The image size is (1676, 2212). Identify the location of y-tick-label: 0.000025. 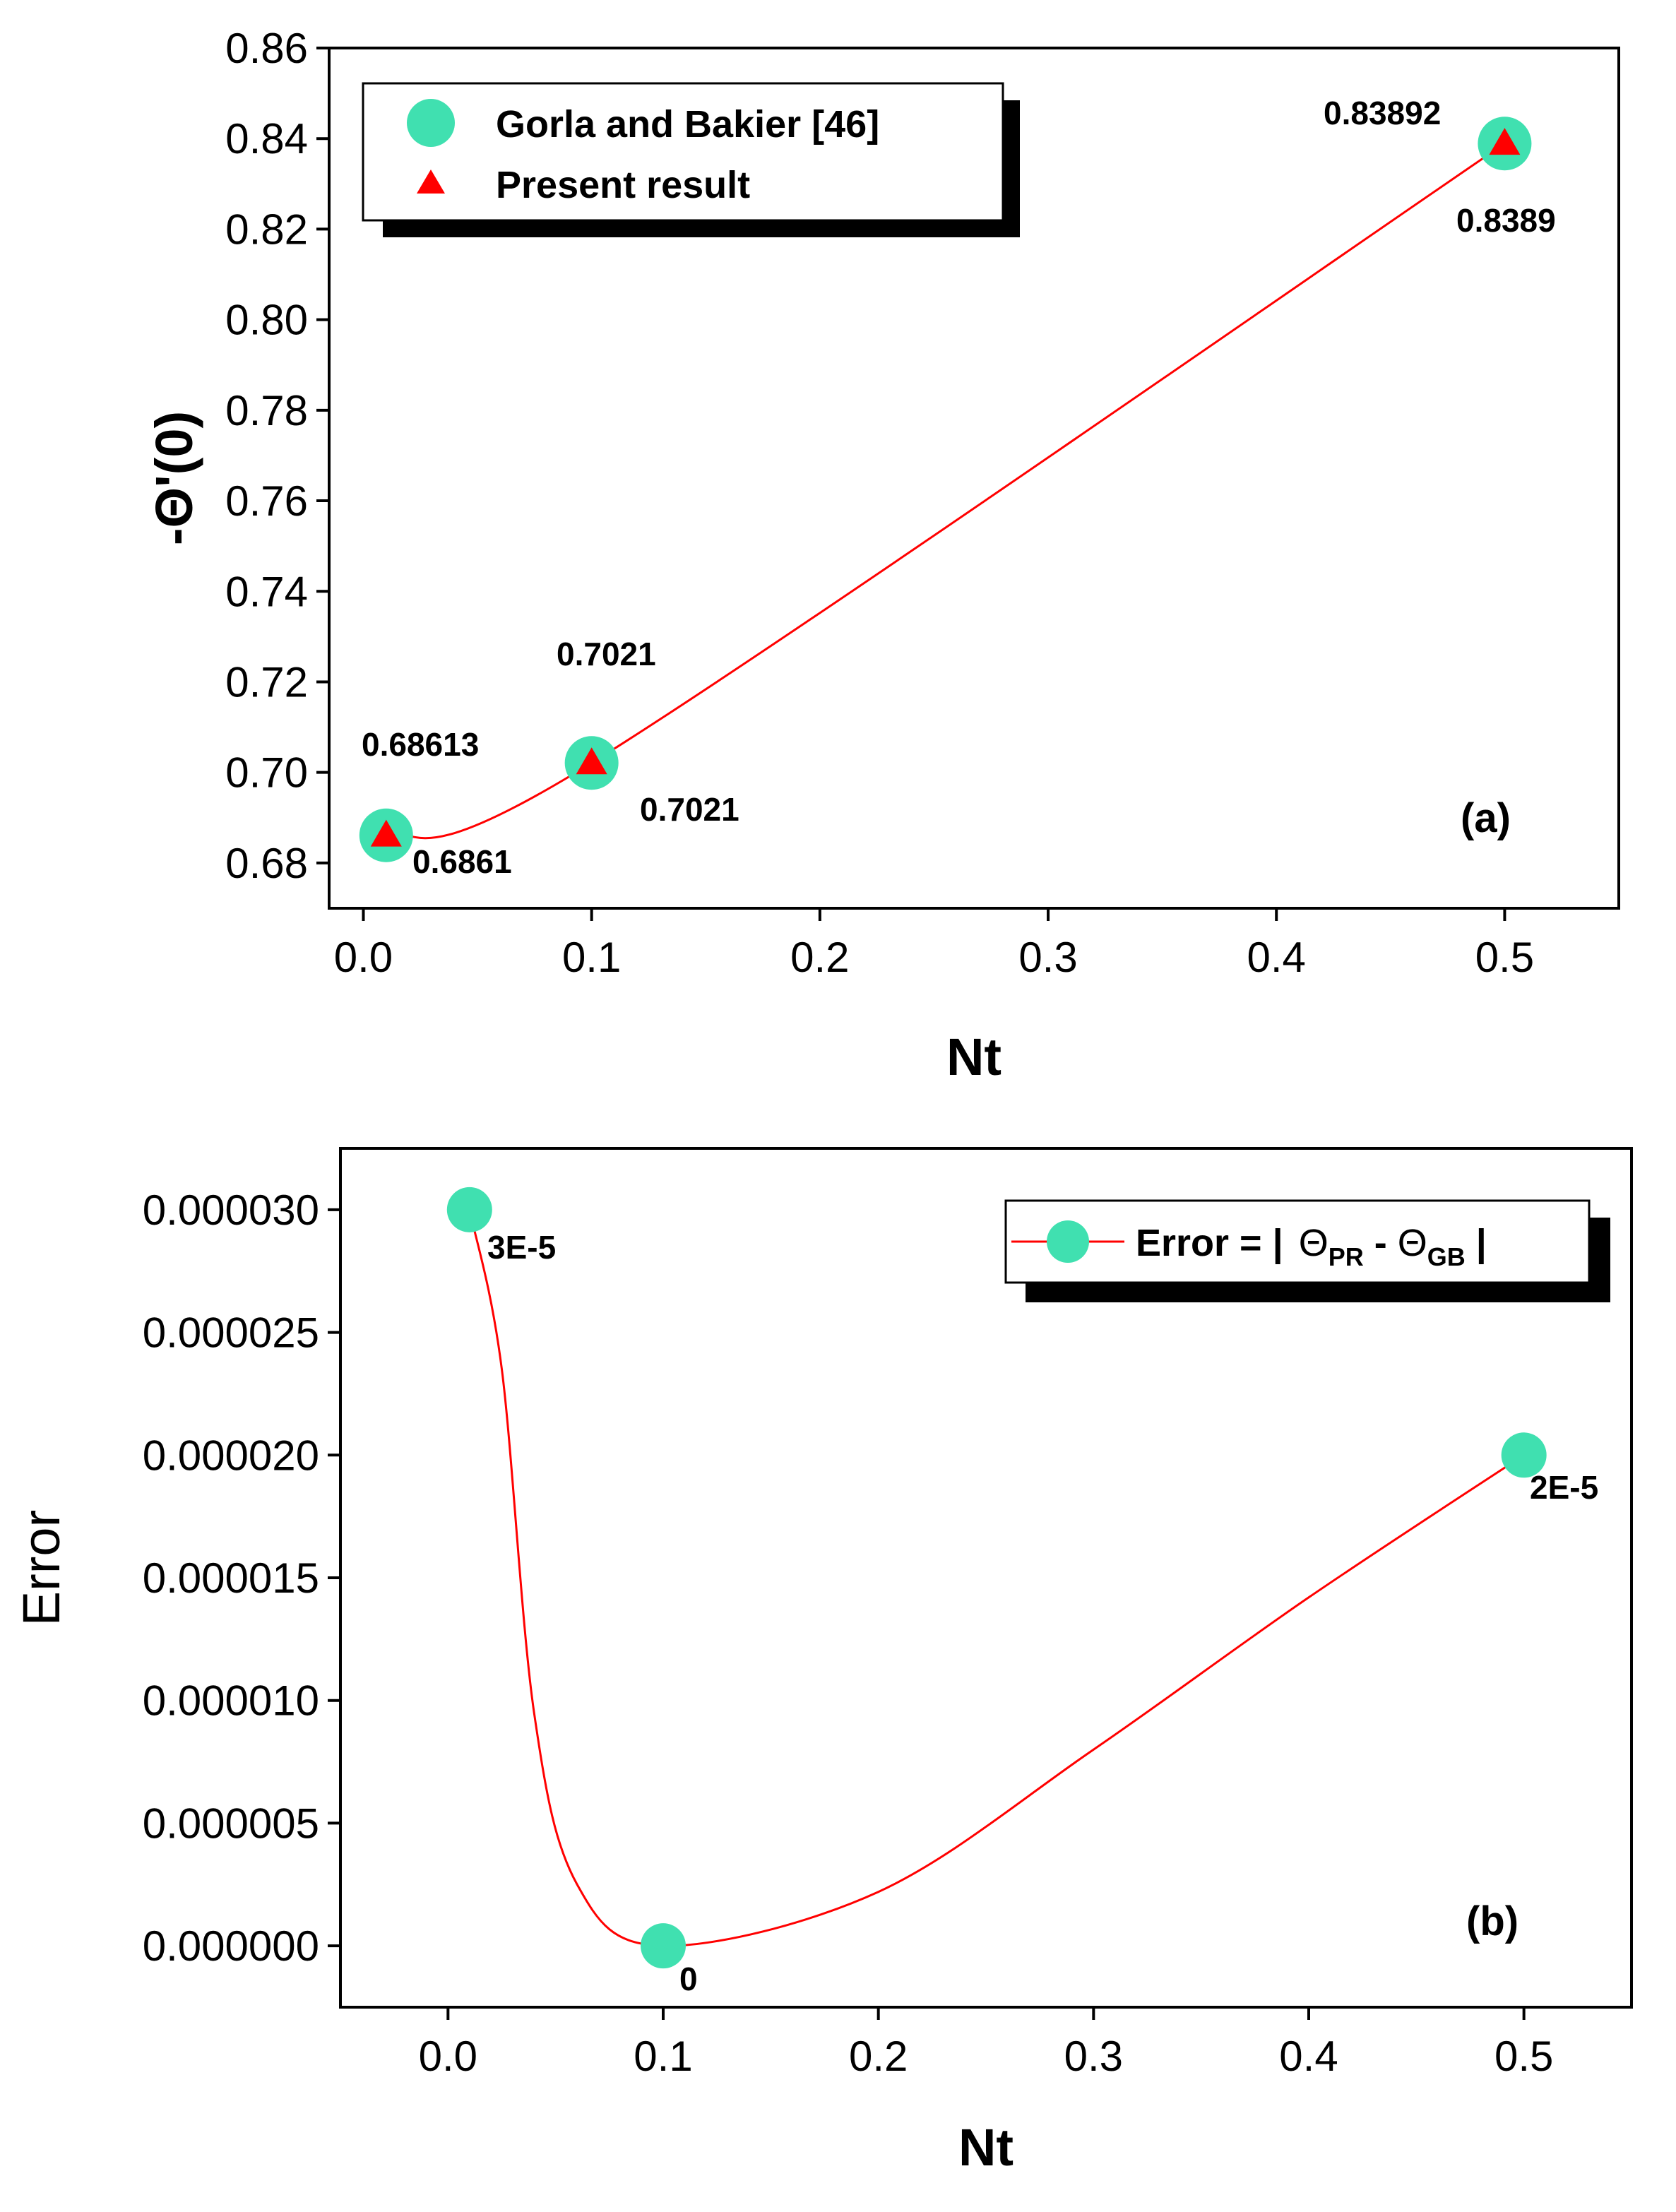
(231, 1333).